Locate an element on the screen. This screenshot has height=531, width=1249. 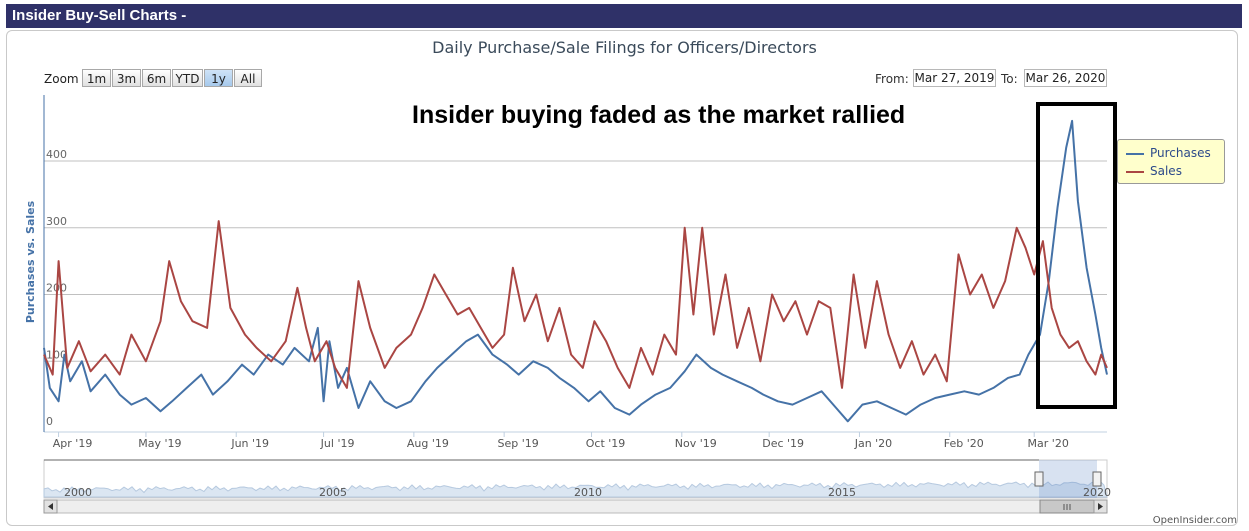
chevron-right-icon is located at coordinates (1100, 506).